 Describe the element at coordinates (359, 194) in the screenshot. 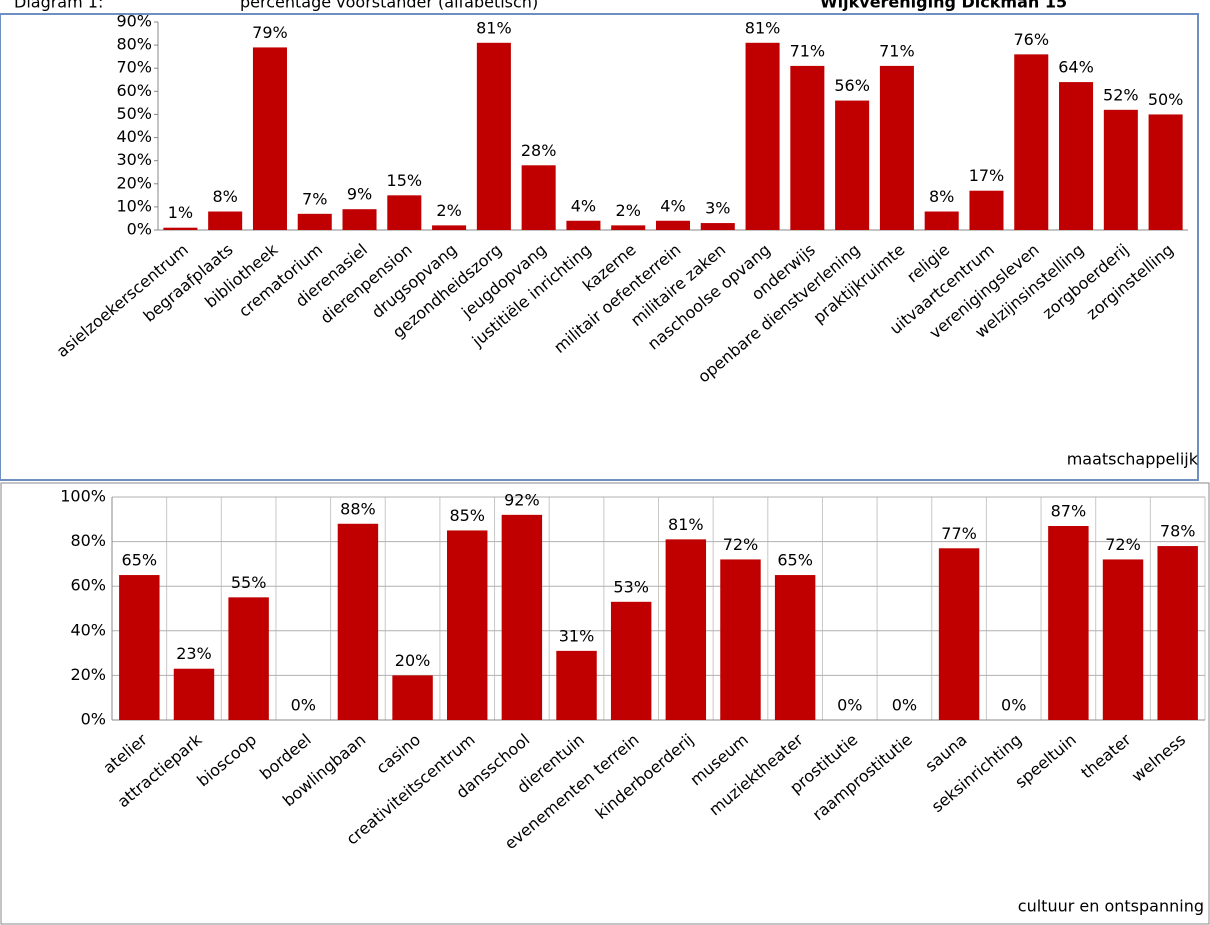

I see `value-label: 9%` at that location.